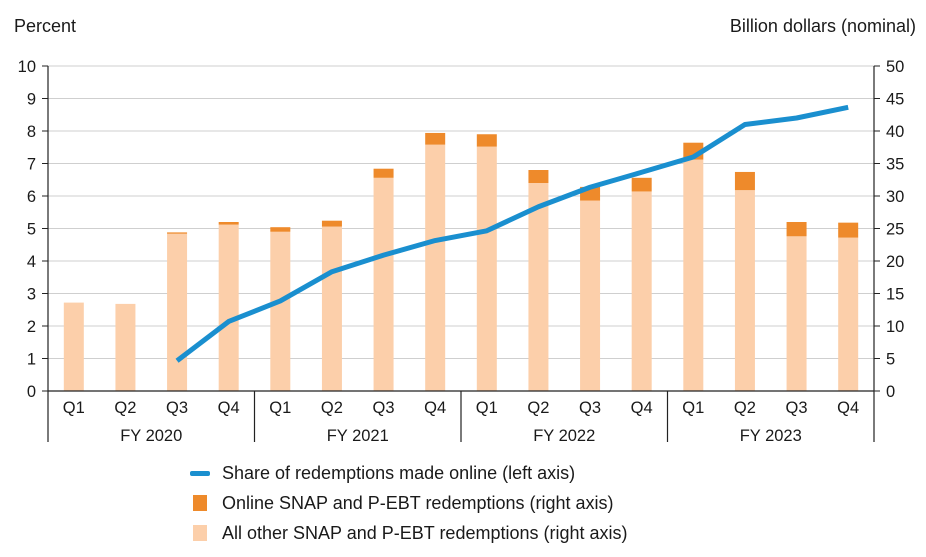 This screenshot has width=926, height=557. Describe the element at coordinates (151, 436) in the screenshot. I see `x-group-label: FY 2020` at that location.